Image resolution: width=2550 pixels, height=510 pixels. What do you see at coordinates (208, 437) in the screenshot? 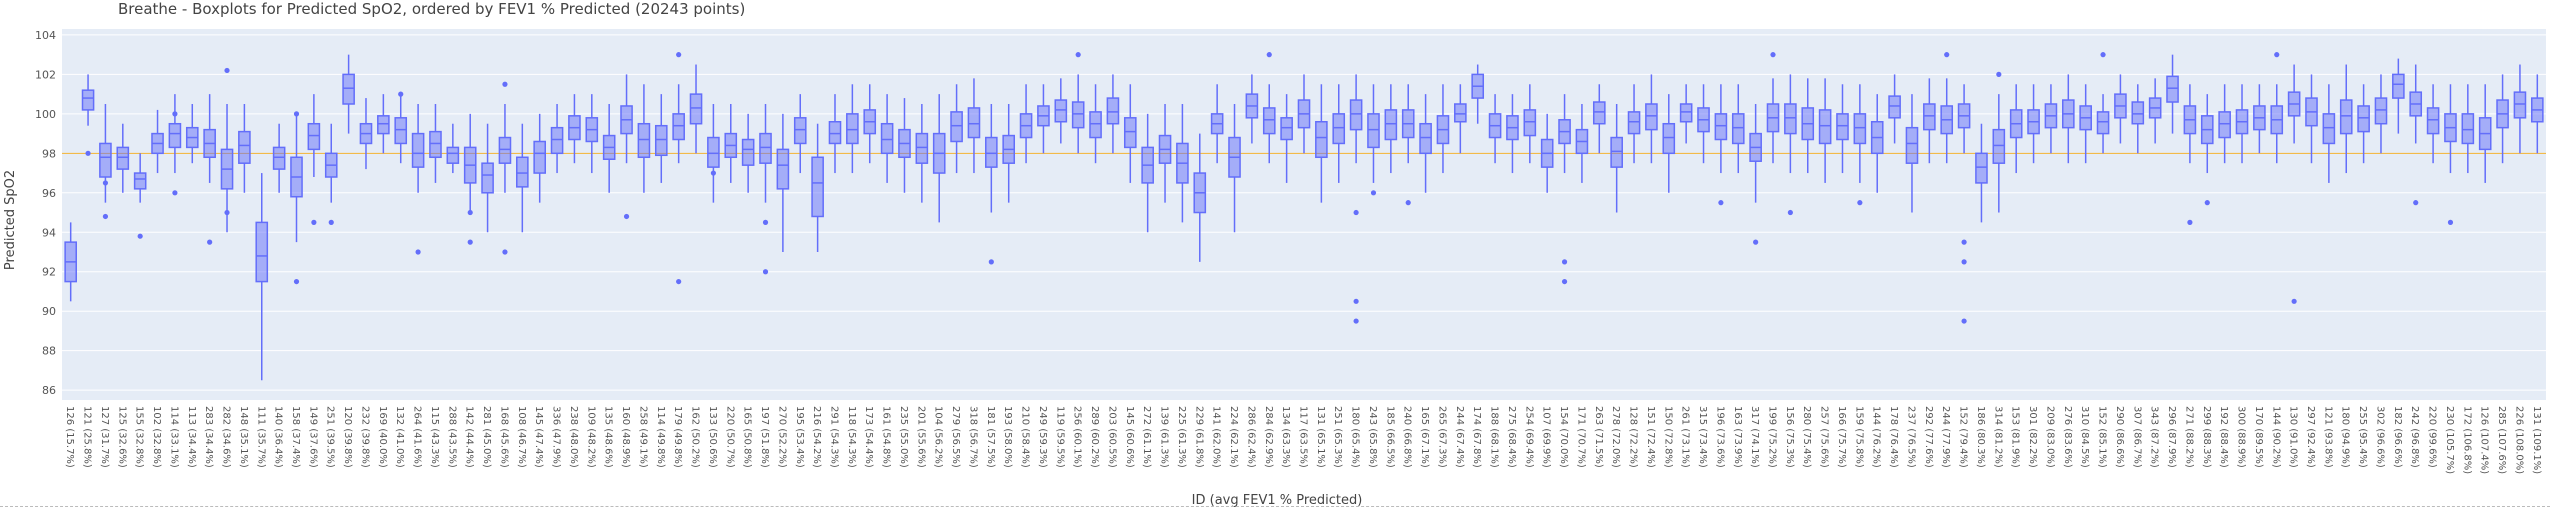
I see `x-tick-label: 283 (34.4%)` at bounding box center [208, 437].